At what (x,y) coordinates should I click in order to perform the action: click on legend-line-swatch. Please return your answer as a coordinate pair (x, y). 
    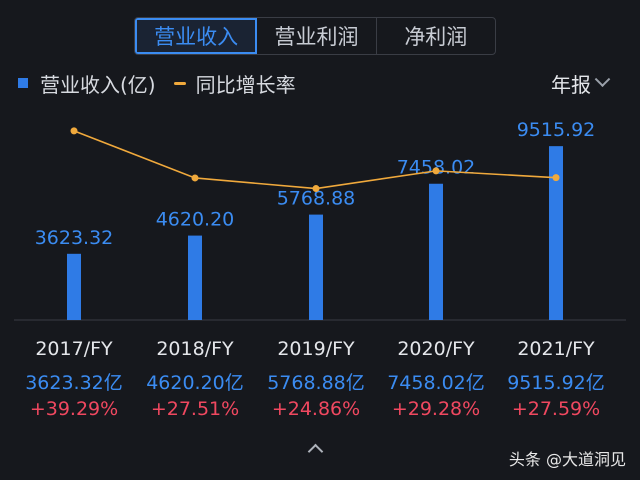
    Looking at the image, I should click on (179, 83).